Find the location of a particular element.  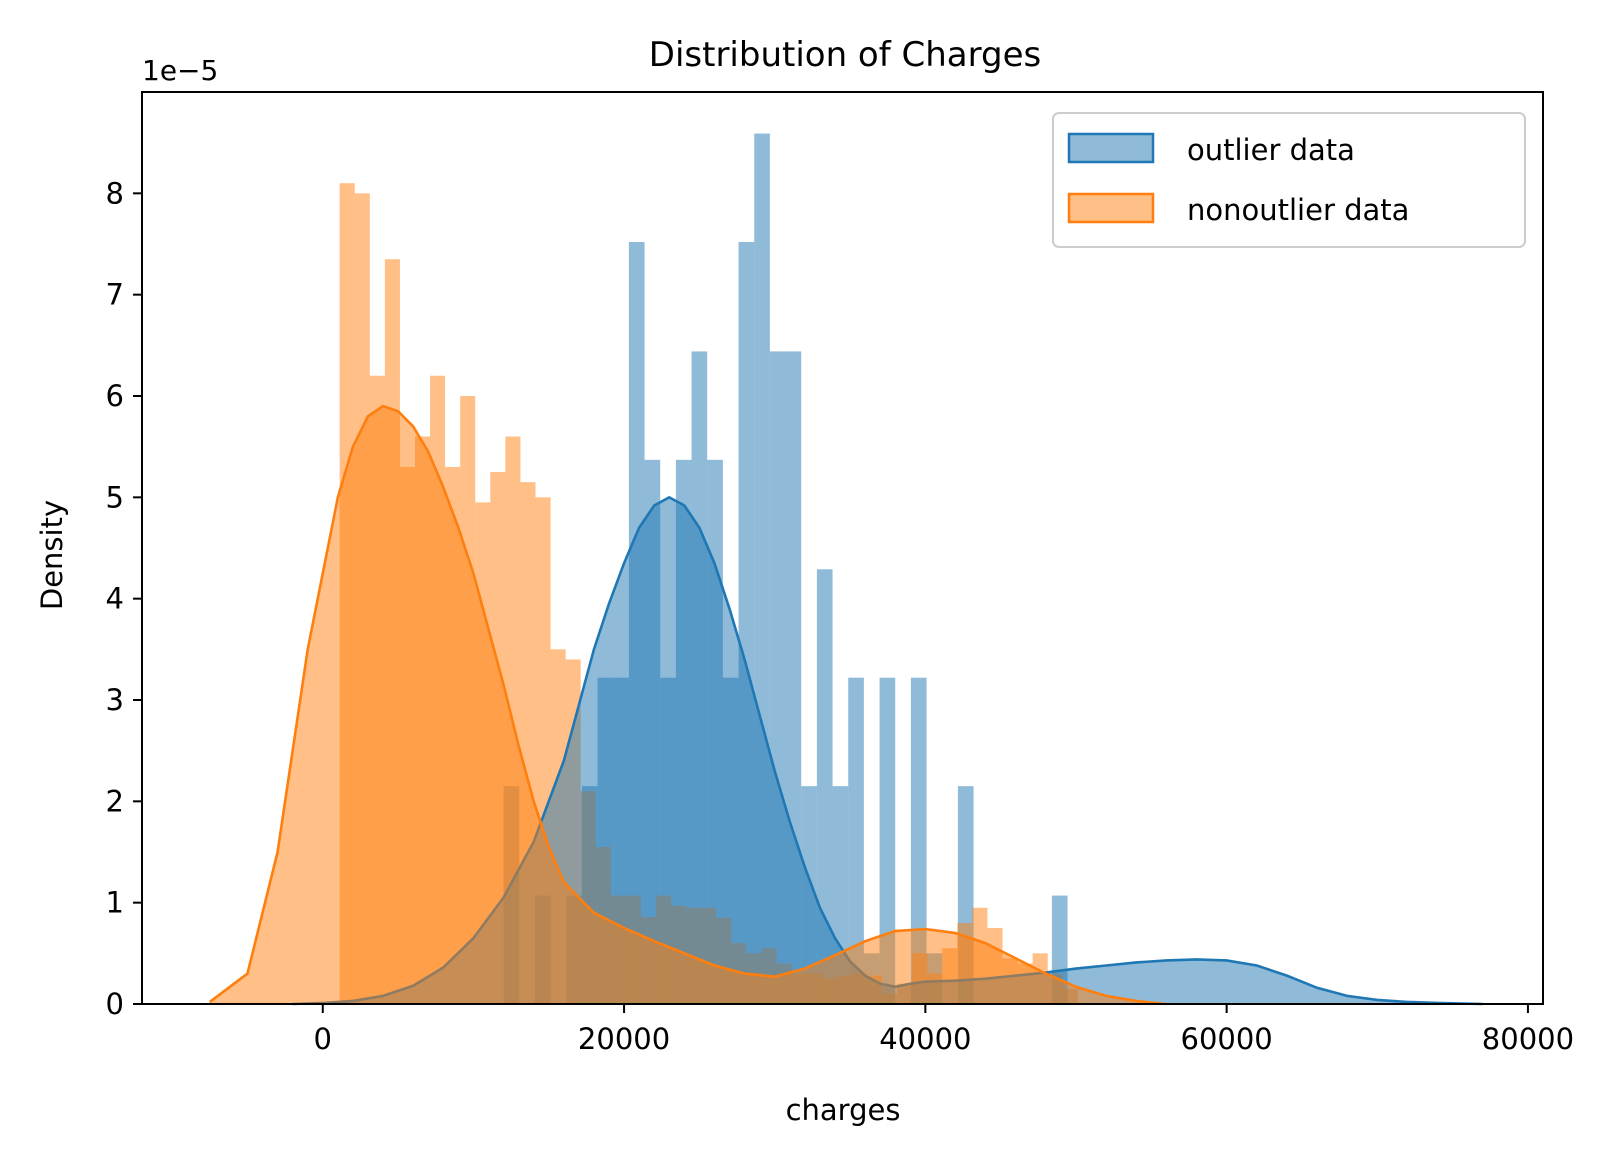

y-tick-label: 6 is located at coordinates (115, 396).